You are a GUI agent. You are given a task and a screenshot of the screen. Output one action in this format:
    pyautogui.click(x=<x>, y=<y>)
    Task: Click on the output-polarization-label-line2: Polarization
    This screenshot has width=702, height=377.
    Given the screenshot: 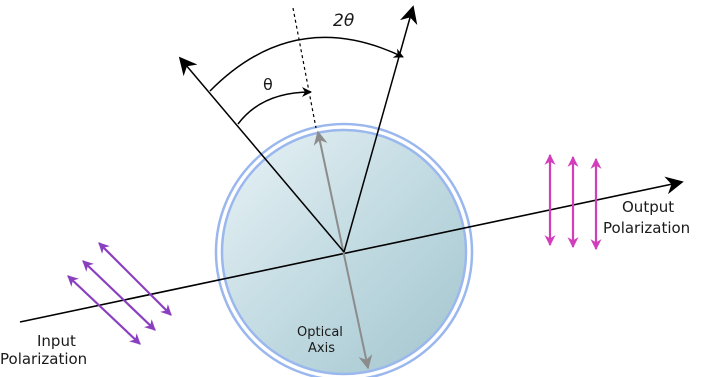 What is the action you would take?
    pyautogui.click(x=646, y=228)
    